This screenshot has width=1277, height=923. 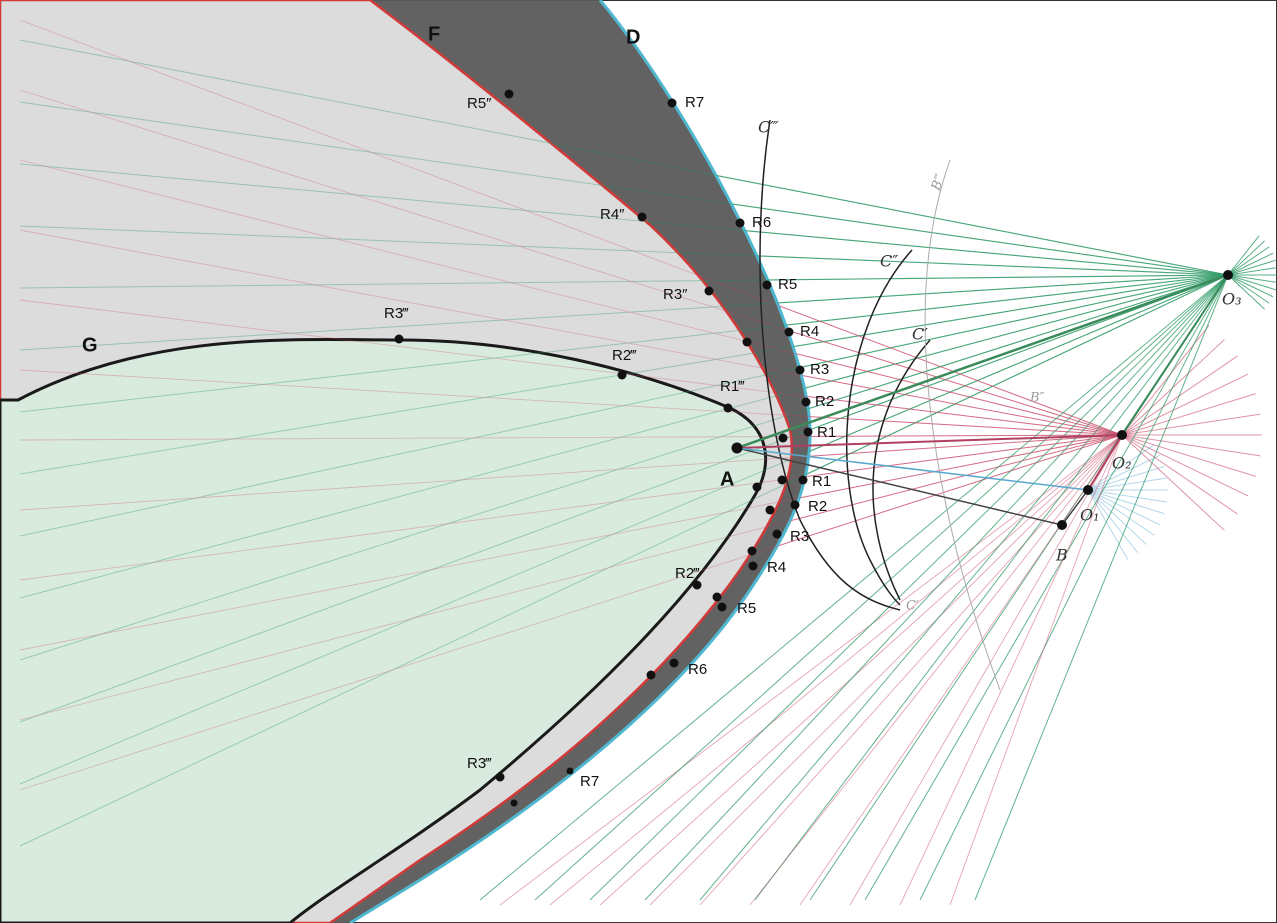 I want to click on segment-bo1, so click(x=1075, y=507).